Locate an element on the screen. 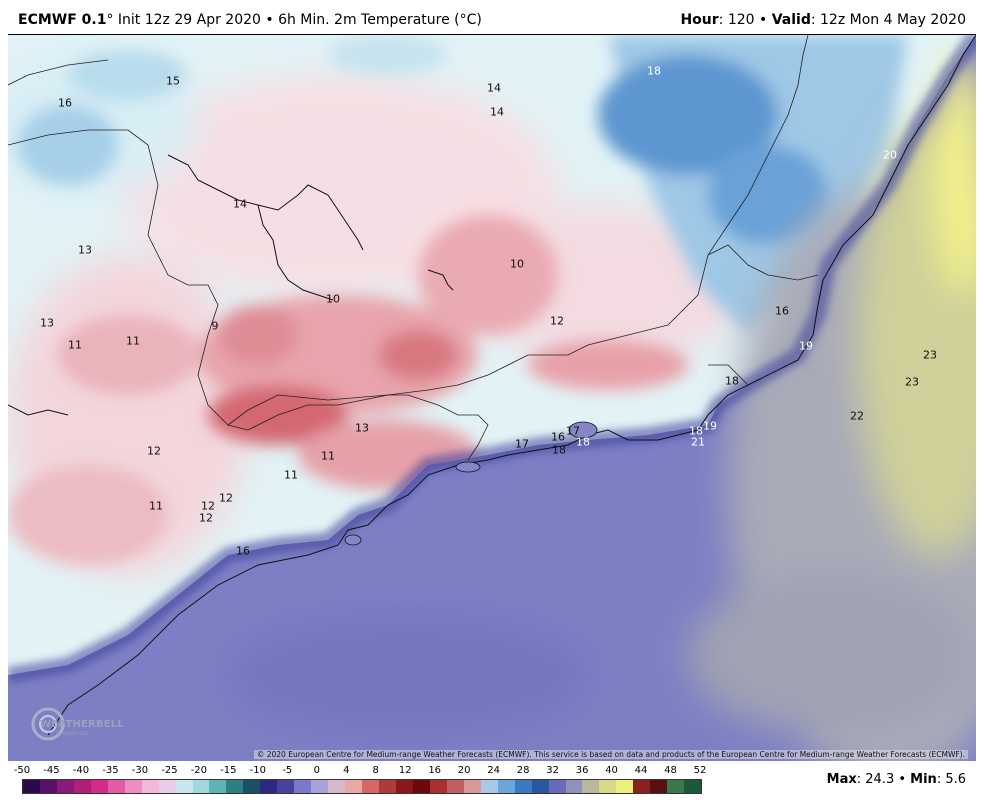 The height and width of the screenshot is (808, 984). colorbar-tick-label: 12 is located at coordinates (405, 770).